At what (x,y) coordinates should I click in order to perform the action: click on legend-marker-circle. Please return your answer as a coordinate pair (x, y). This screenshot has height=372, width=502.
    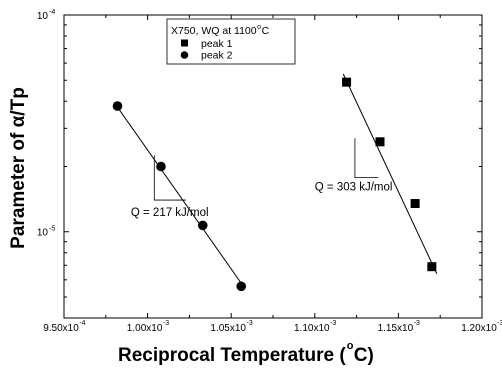
    Looking at the image, I should click on (184, 55).